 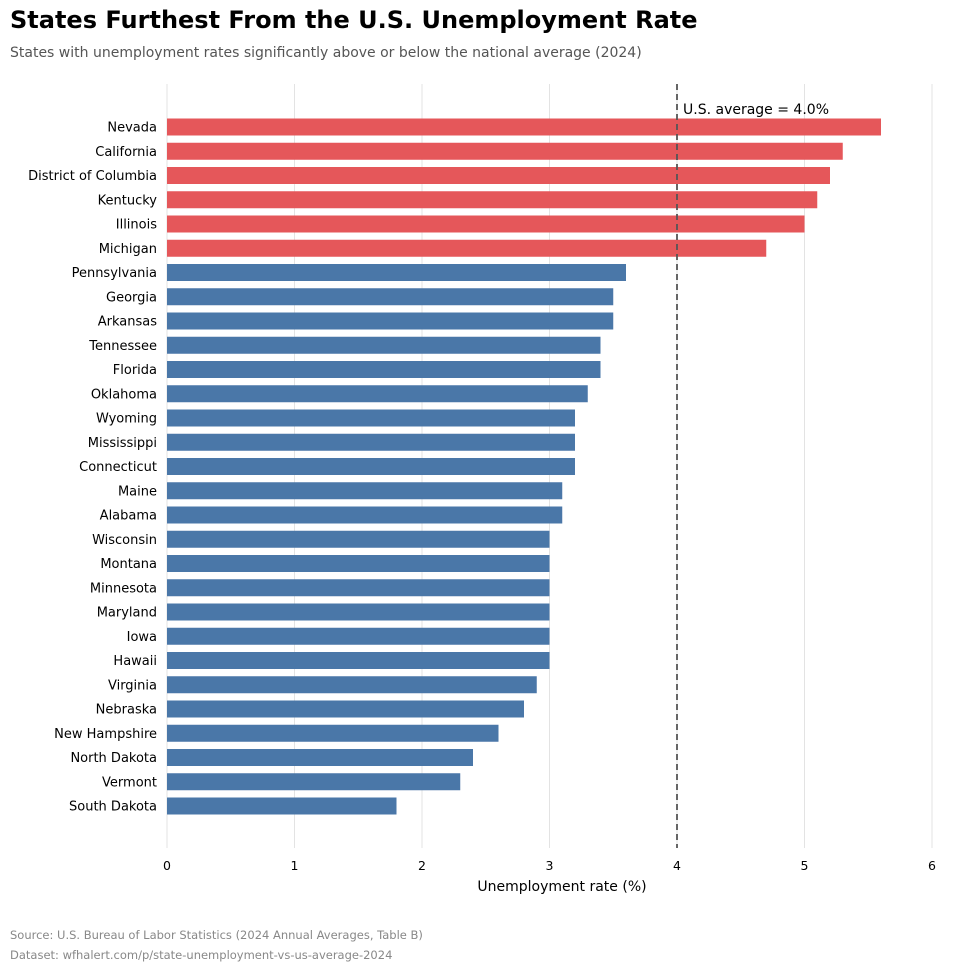 I want to click on bar-north-dakota, so click(x=320, y=757).